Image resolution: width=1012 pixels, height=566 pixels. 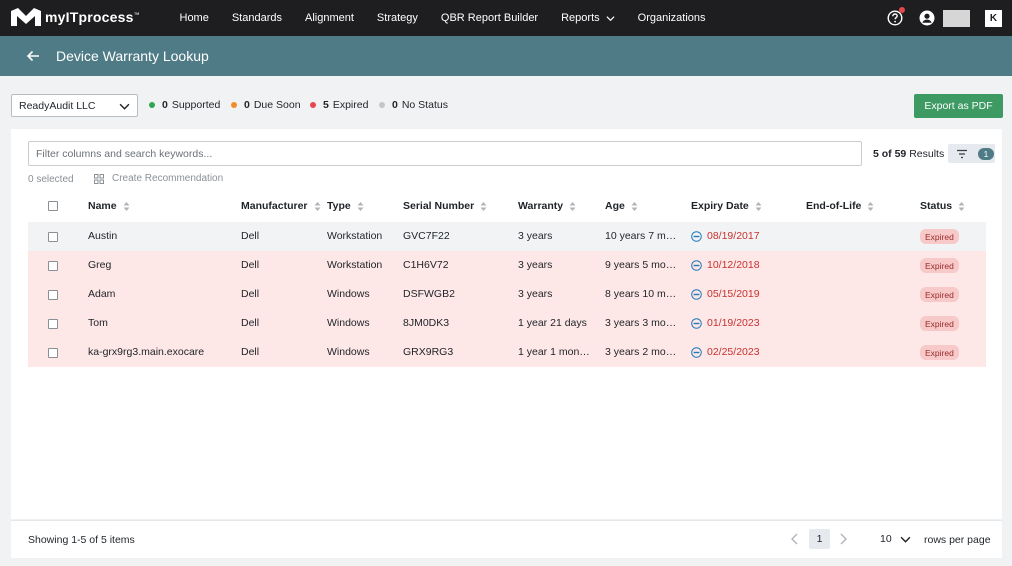 I want to click on column-header-name: Name, so click(x=109, y=206).